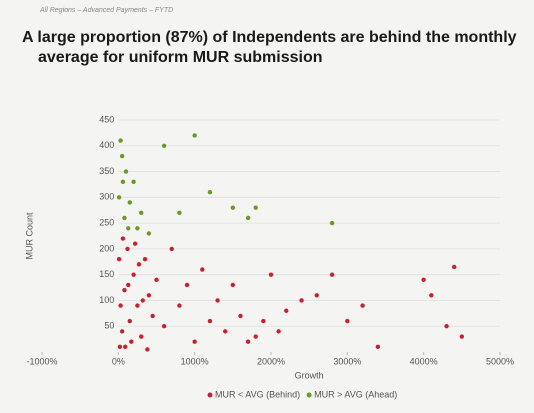 The height and width of the screenshot is (413, 534). Describe the element at coordinates (500, 361) in the screenshot. I see `x-tick-label: 5000%` at that location.